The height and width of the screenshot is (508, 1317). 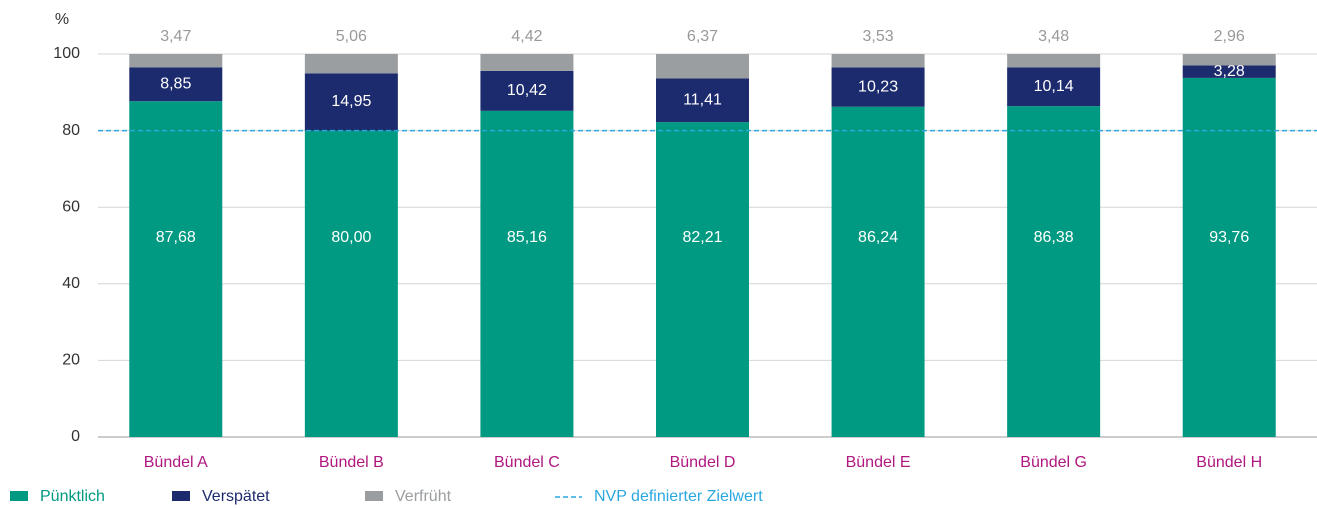 I want to click on data-label: 82,21, so click(x=702, y=237).